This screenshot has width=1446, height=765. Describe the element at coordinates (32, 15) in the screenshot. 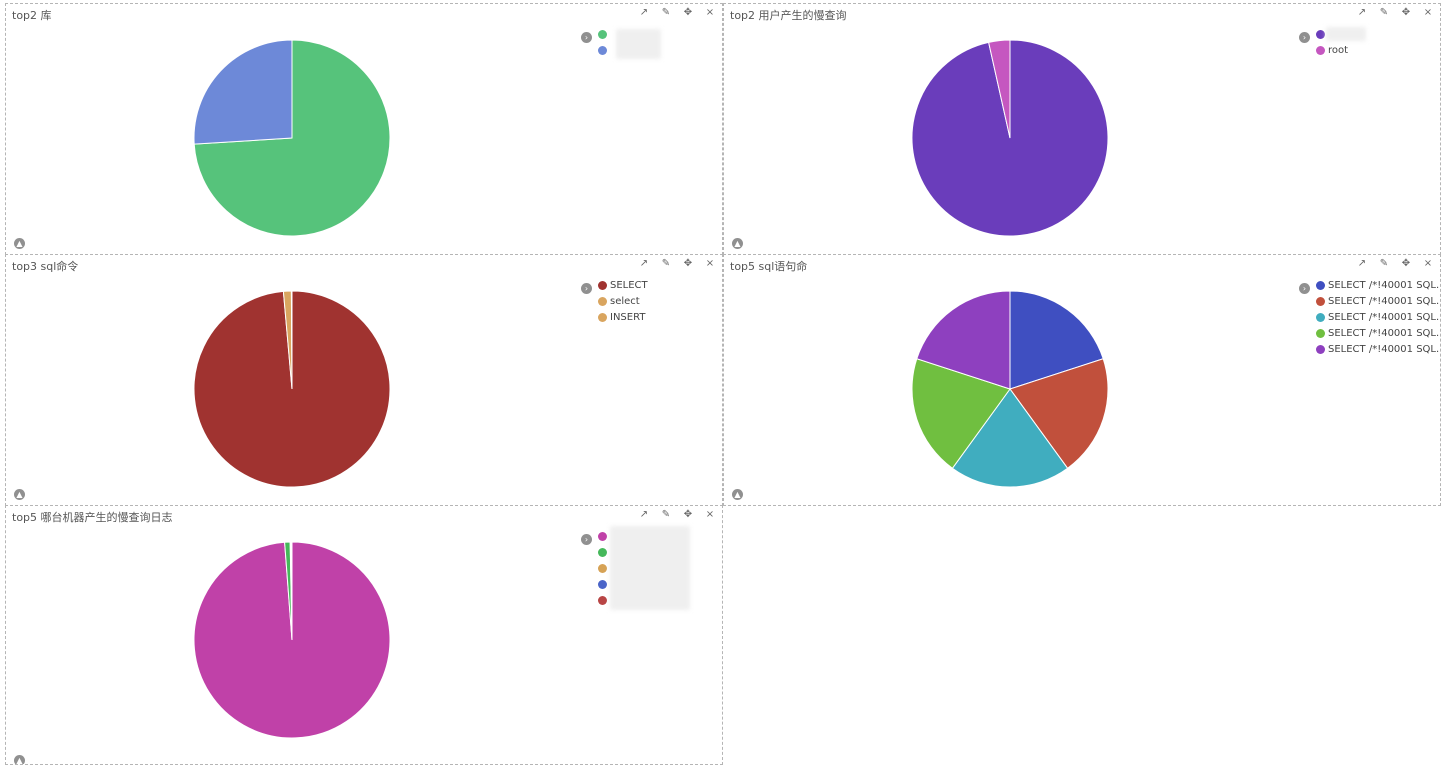

I see `panel-title: top2 库` at that location.